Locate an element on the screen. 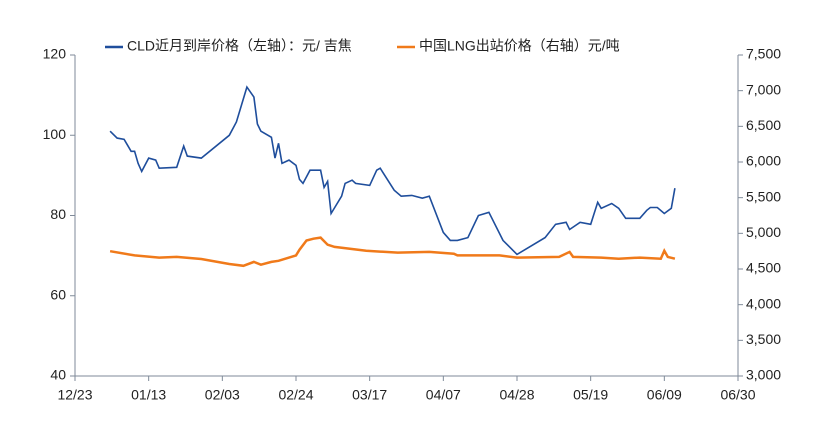  y-tick-label: 100 is located at coordinates (55, 134).